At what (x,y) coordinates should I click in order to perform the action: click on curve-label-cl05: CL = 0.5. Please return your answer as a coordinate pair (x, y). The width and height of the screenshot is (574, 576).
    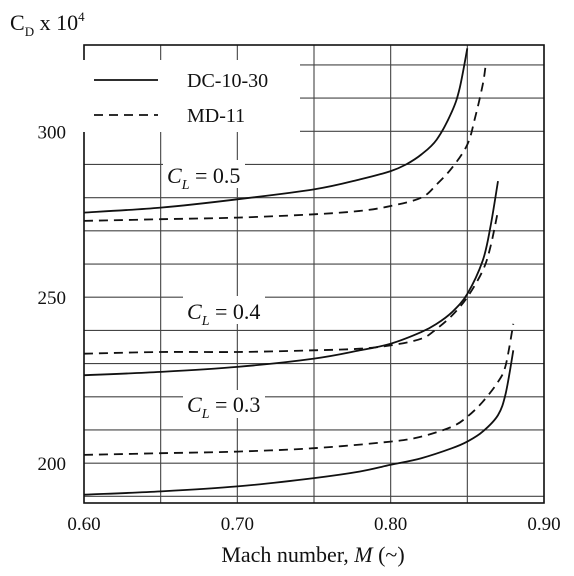
    Looking at the image, I should click on (204, 176).